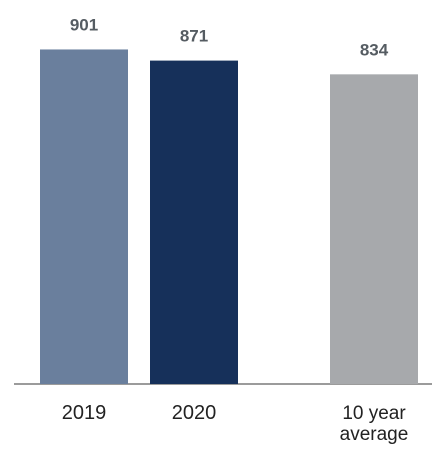 The width and height of the screenshot is (432, 451). I want to click on bar-2020, so click(194, 222).